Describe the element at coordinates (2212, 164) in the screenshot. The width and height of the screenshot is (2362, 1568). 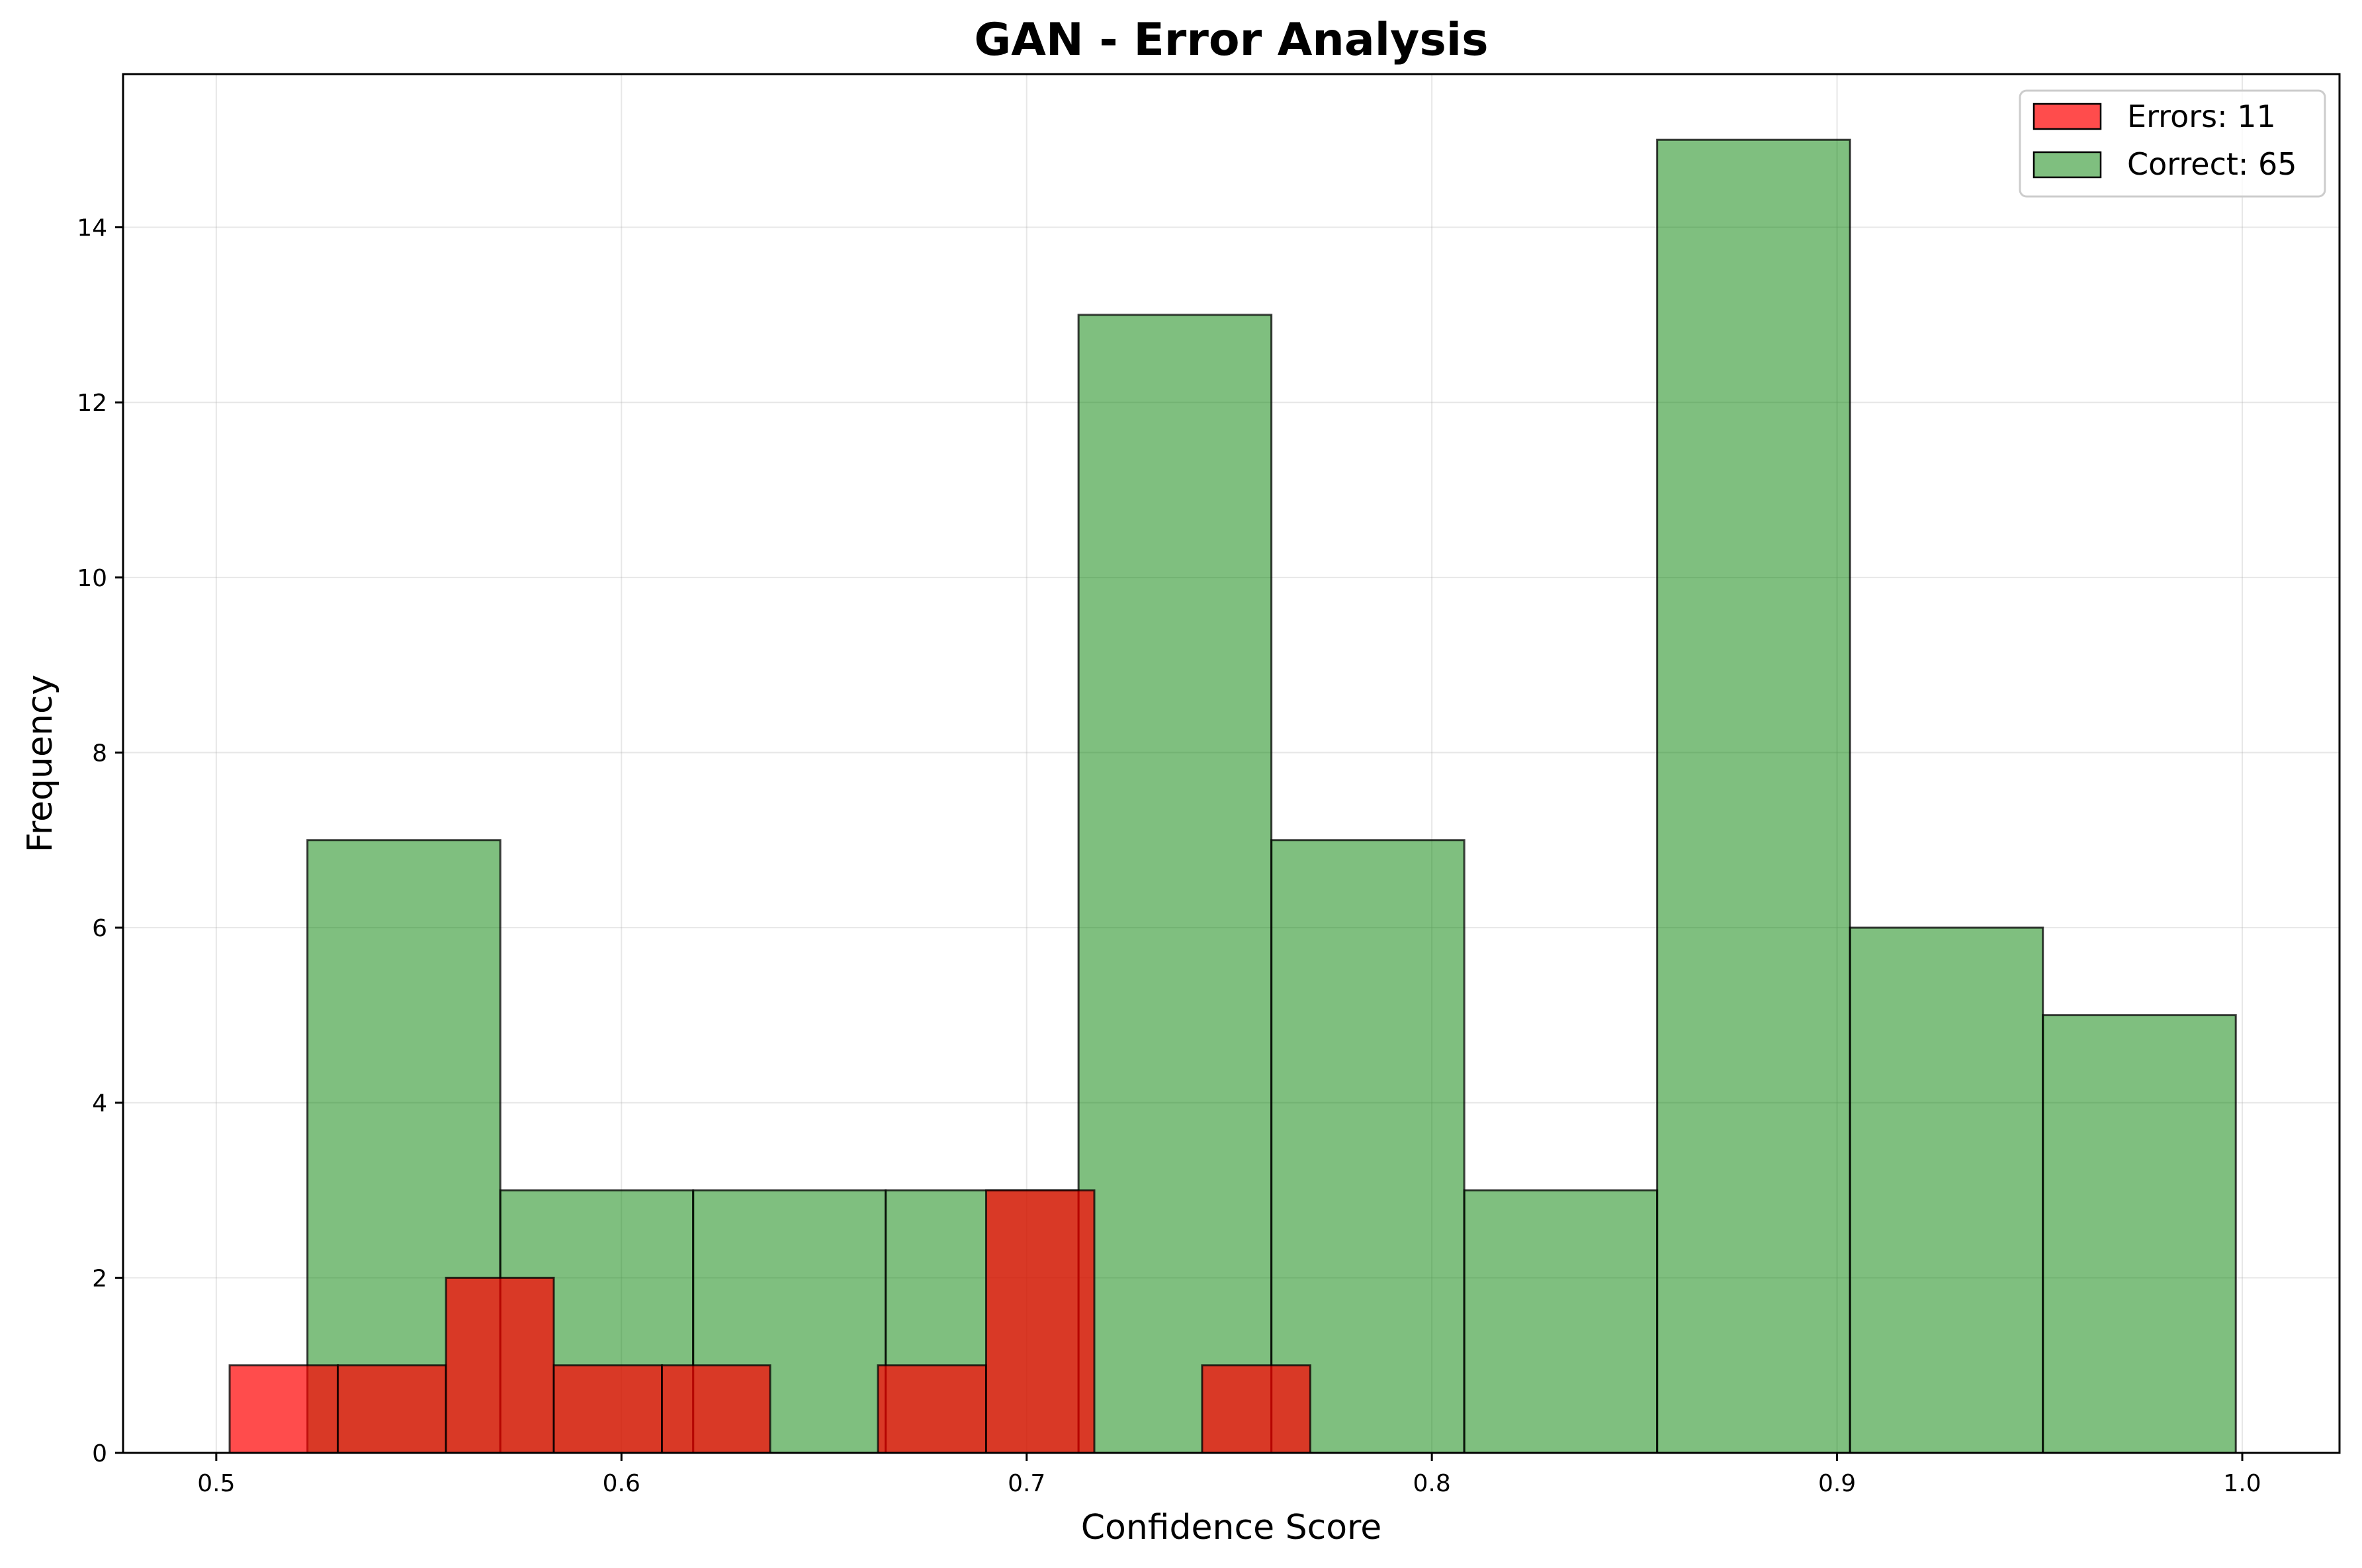
I see `legend-label-correct: Correct: 65` at that location.